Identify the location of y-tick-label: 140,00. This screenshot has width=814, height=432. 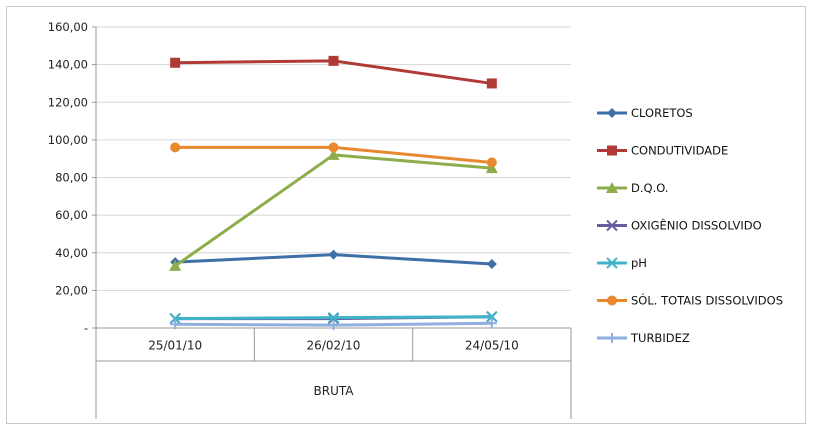
(68, 65).